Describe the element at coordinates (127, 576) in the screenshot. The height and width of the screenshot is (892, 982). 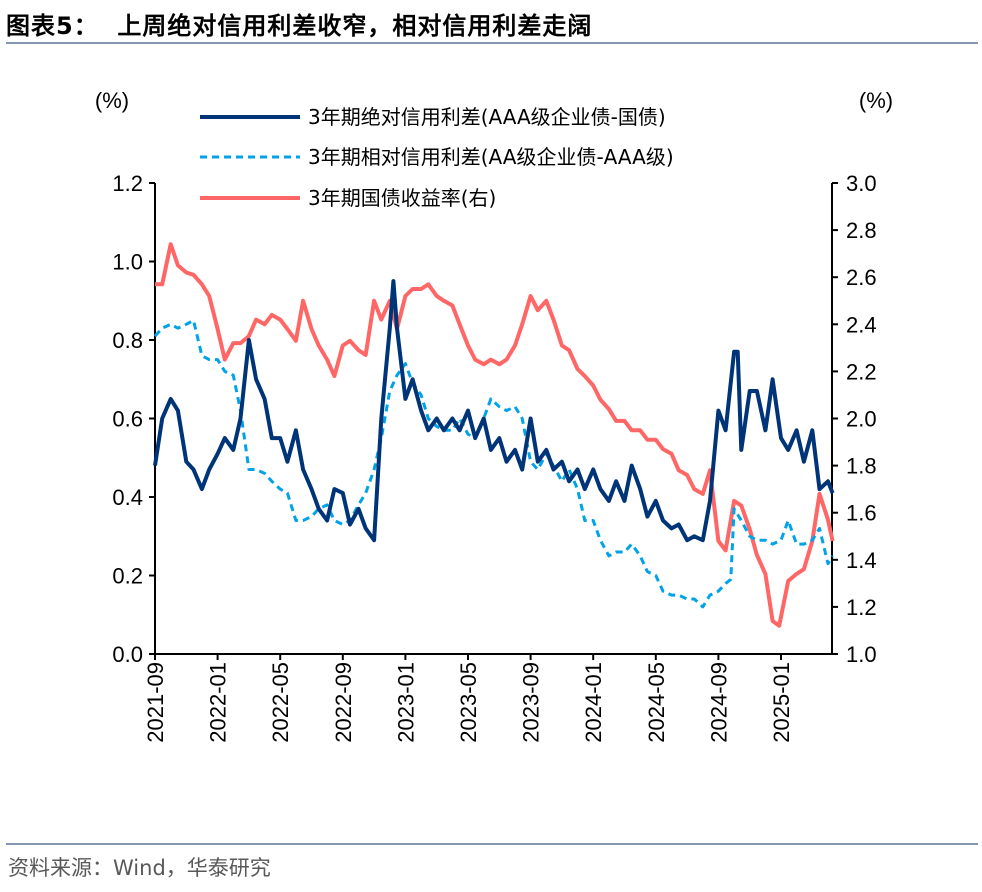
I see `left-tick-label: 0.2` at that location.